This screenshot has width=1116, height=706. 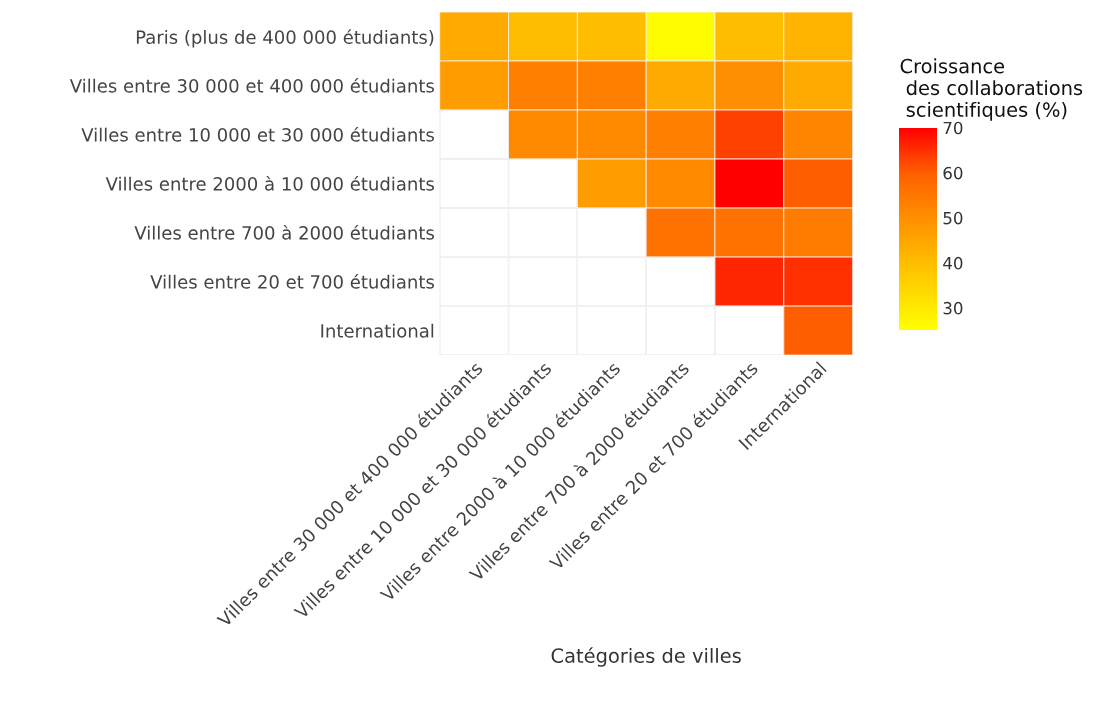 I want to click on color-bar-title: Croissance des collaborations scientifiques (%), so click(x=991, y=89).